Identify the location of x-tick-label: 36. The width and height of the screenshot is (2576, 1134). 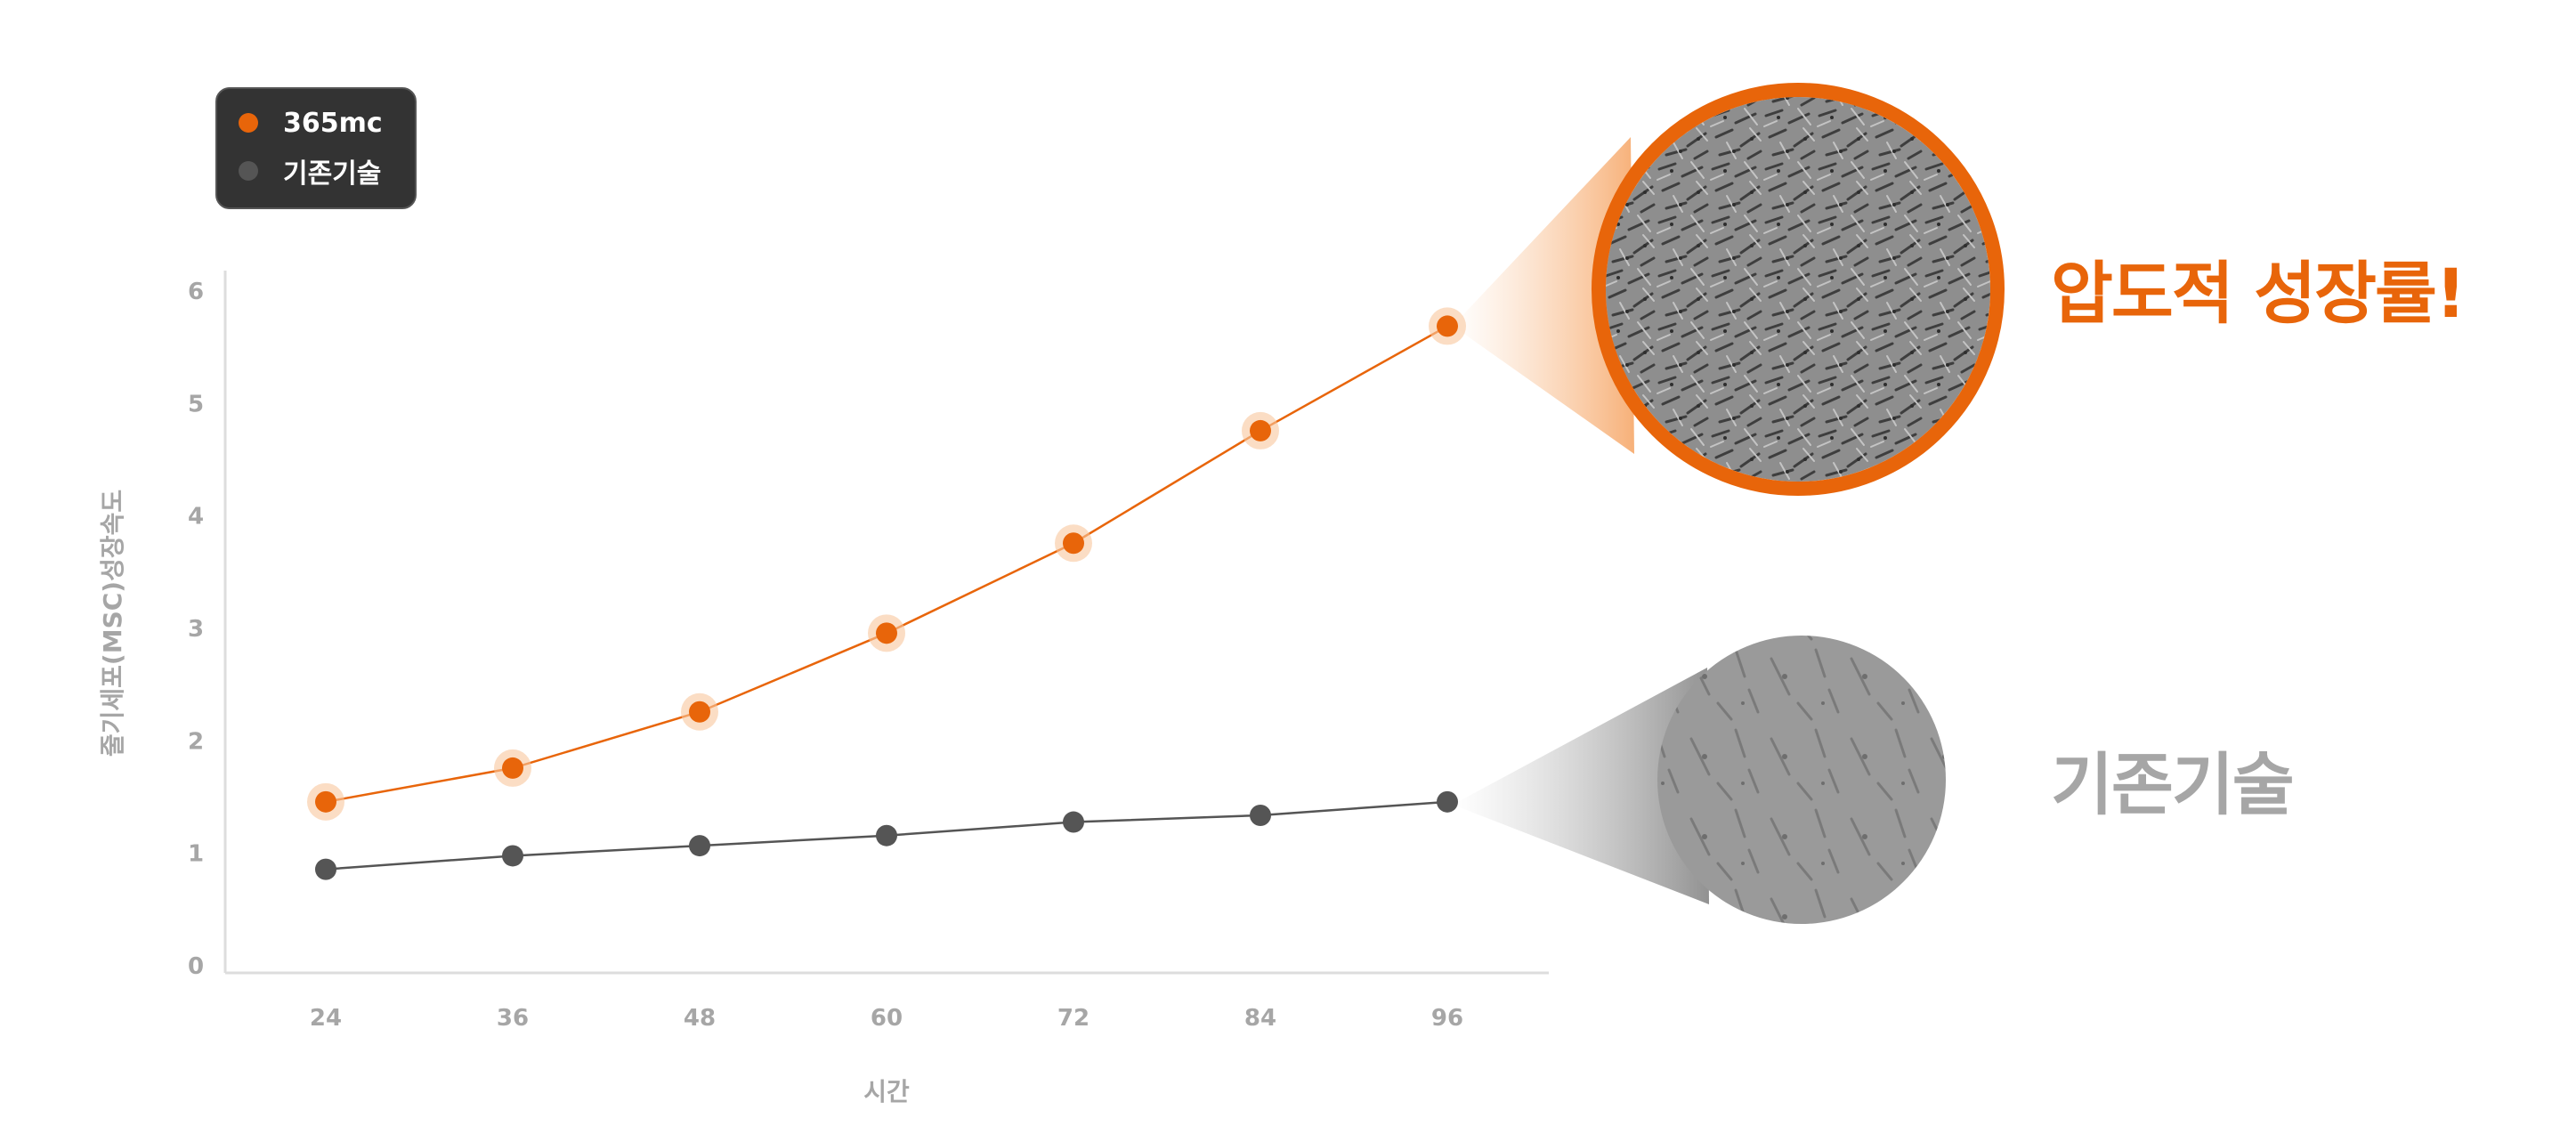
(513, 1019).